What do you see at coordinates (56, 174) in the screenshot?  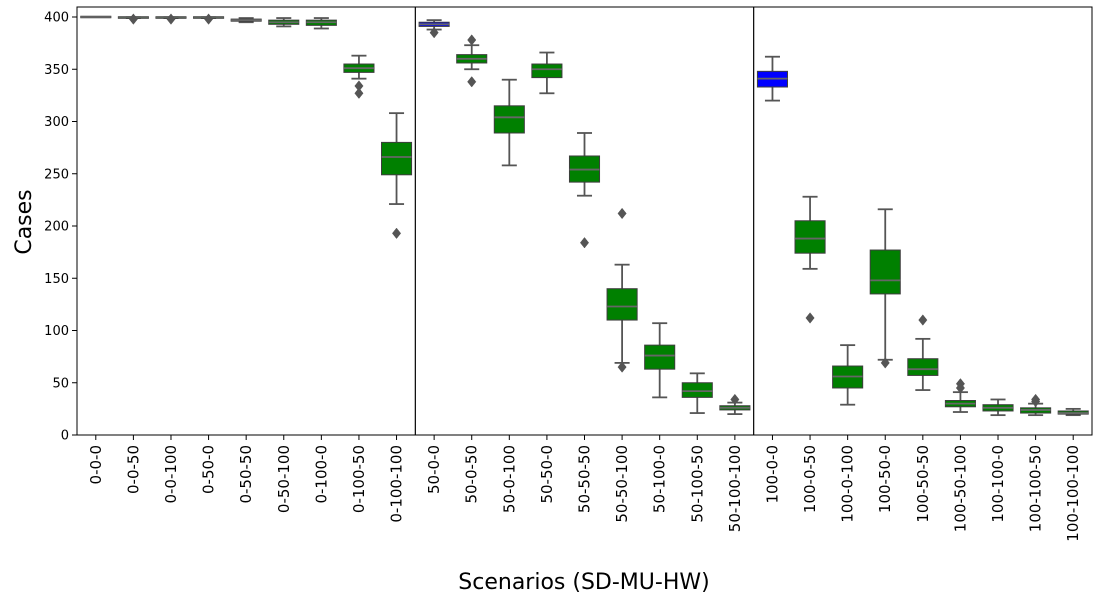 I see `y-tick-label: 250` at bounding box center [56, 174].